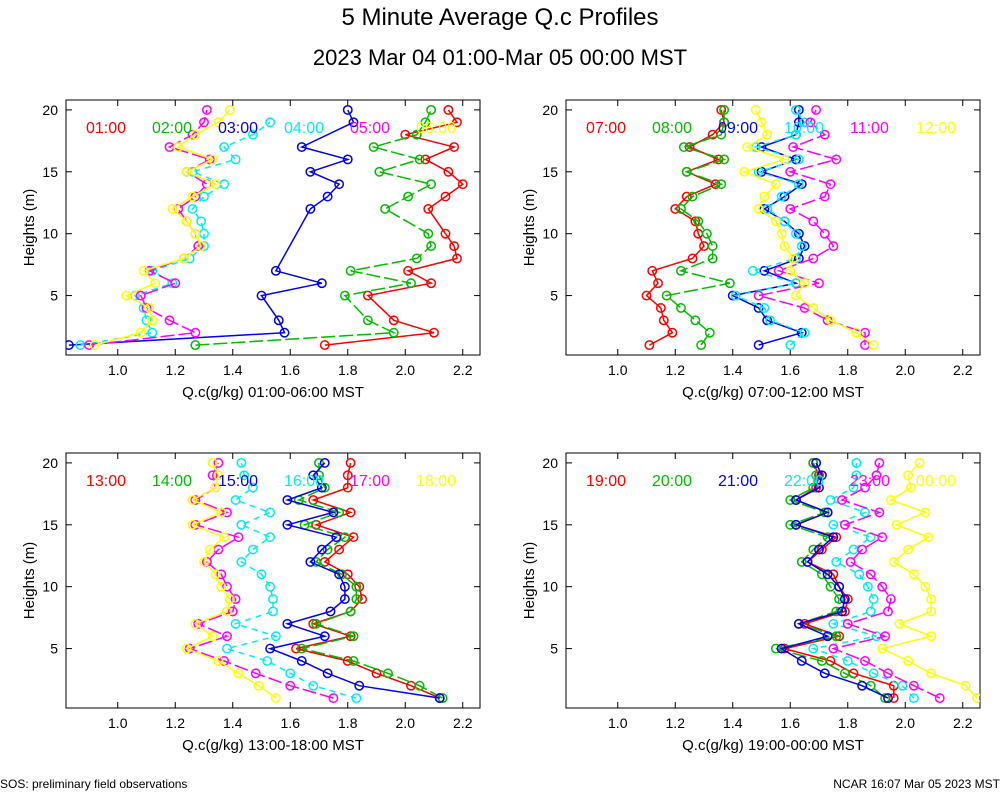 Image resolution: width=1000 pixels, height=800 pixels. Describe the element at coordinates (733, 723) in the screenshot. I see `x-tick-label: 1.4` at that location.